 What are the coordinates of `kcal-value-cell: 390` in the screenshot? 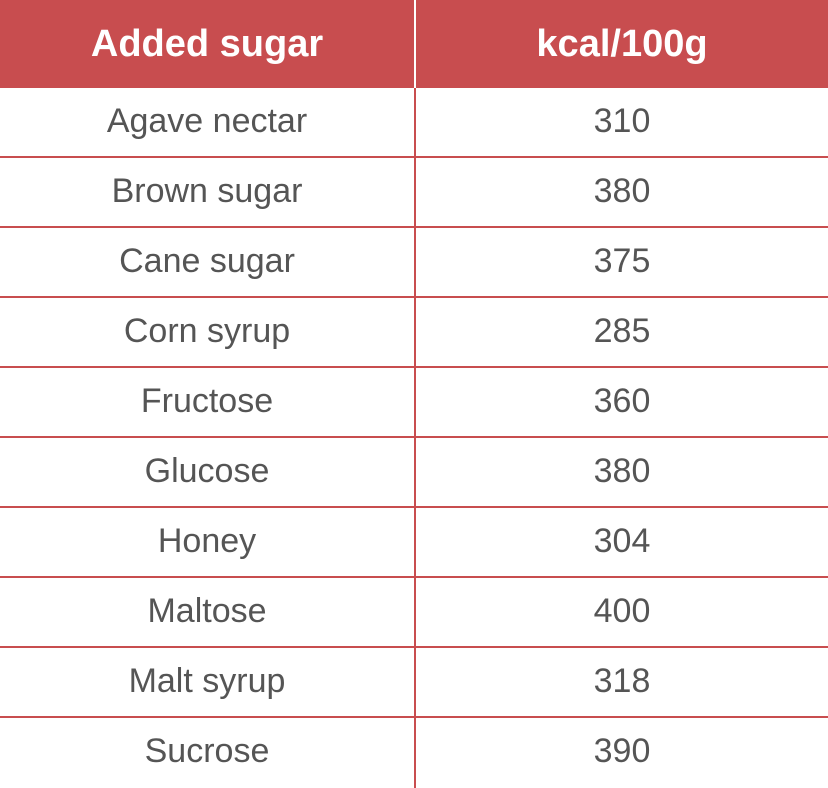 It's located at (622, 751).